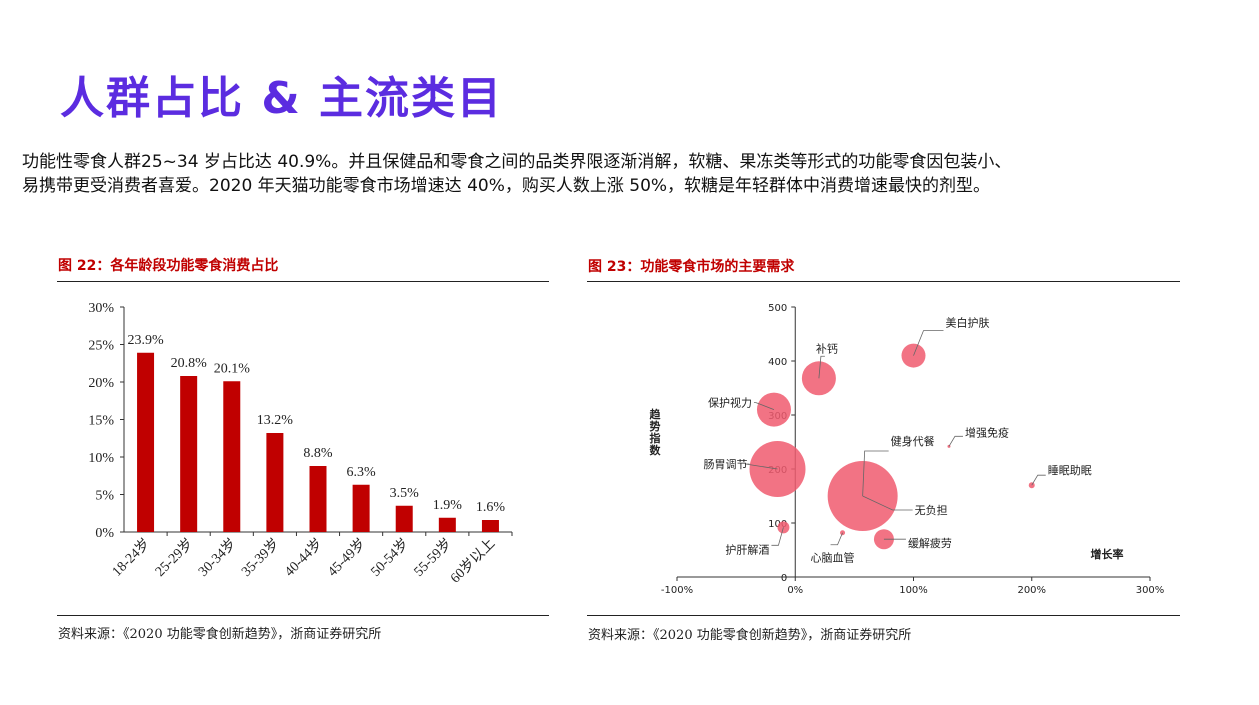 The width and height of the screenshot is (1259, 705). Describe the element at coordinates (101, 346) in the screenshot. I see `y-tick-label: 25%` at that location.